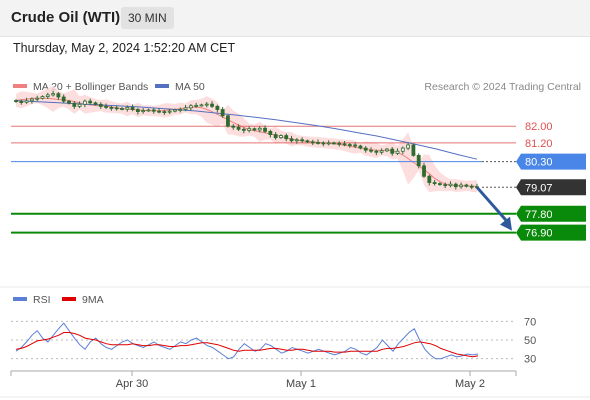  I want to click on time-tick-label: May 1, so click(301, 384).